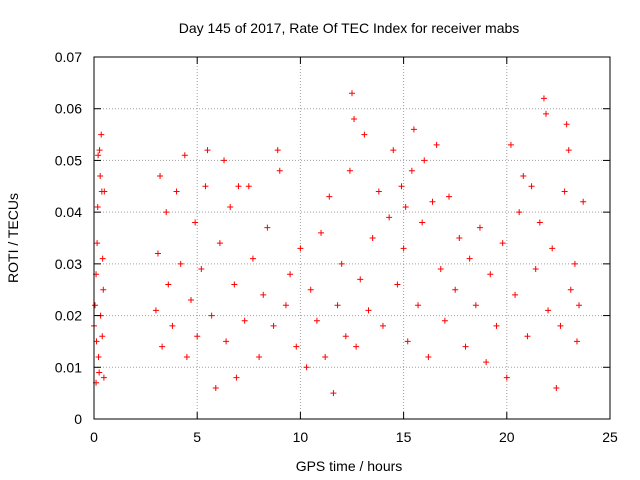 This screenshot has height=480, width=640. I want to click on x-tick-label: 5, so click(197, 437).